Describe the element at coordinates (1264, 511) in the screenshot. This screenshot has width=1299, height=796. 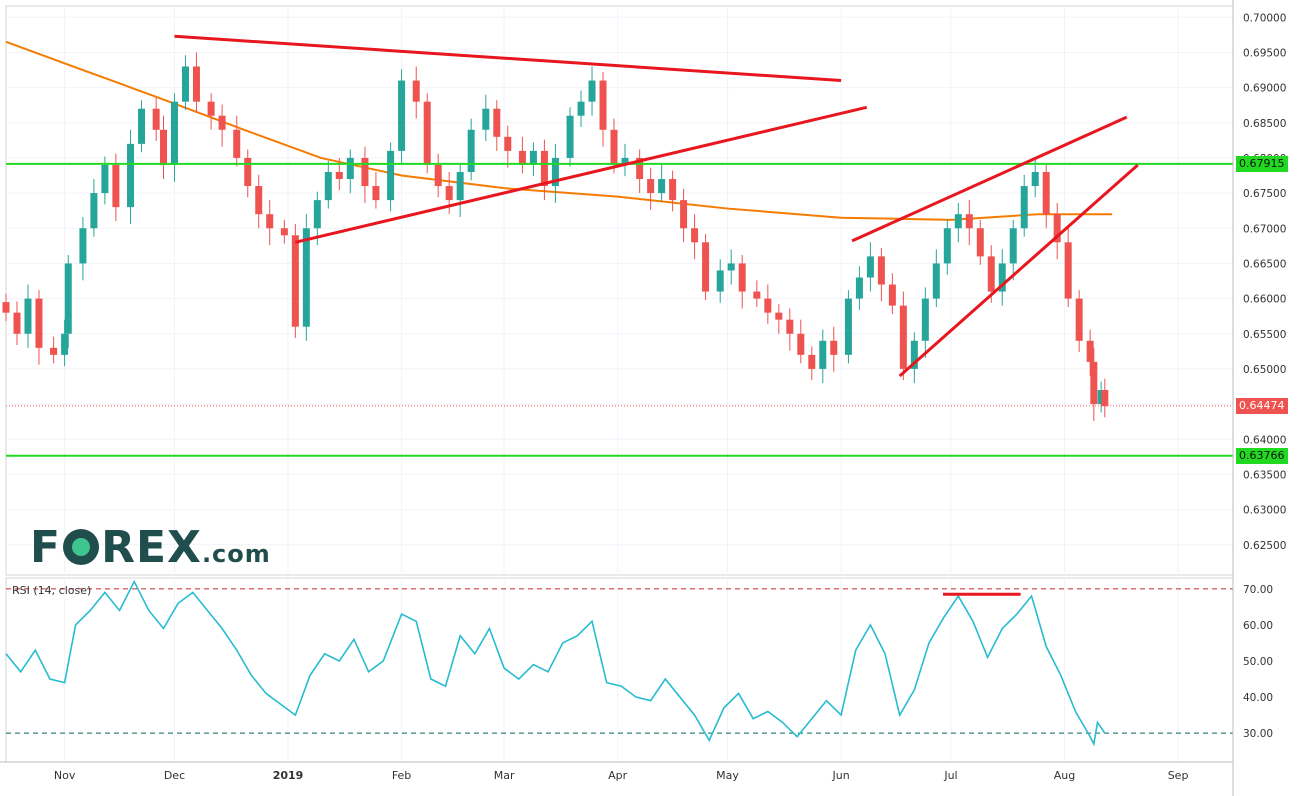
I see `price-tick-label: 0.63000` at that location.